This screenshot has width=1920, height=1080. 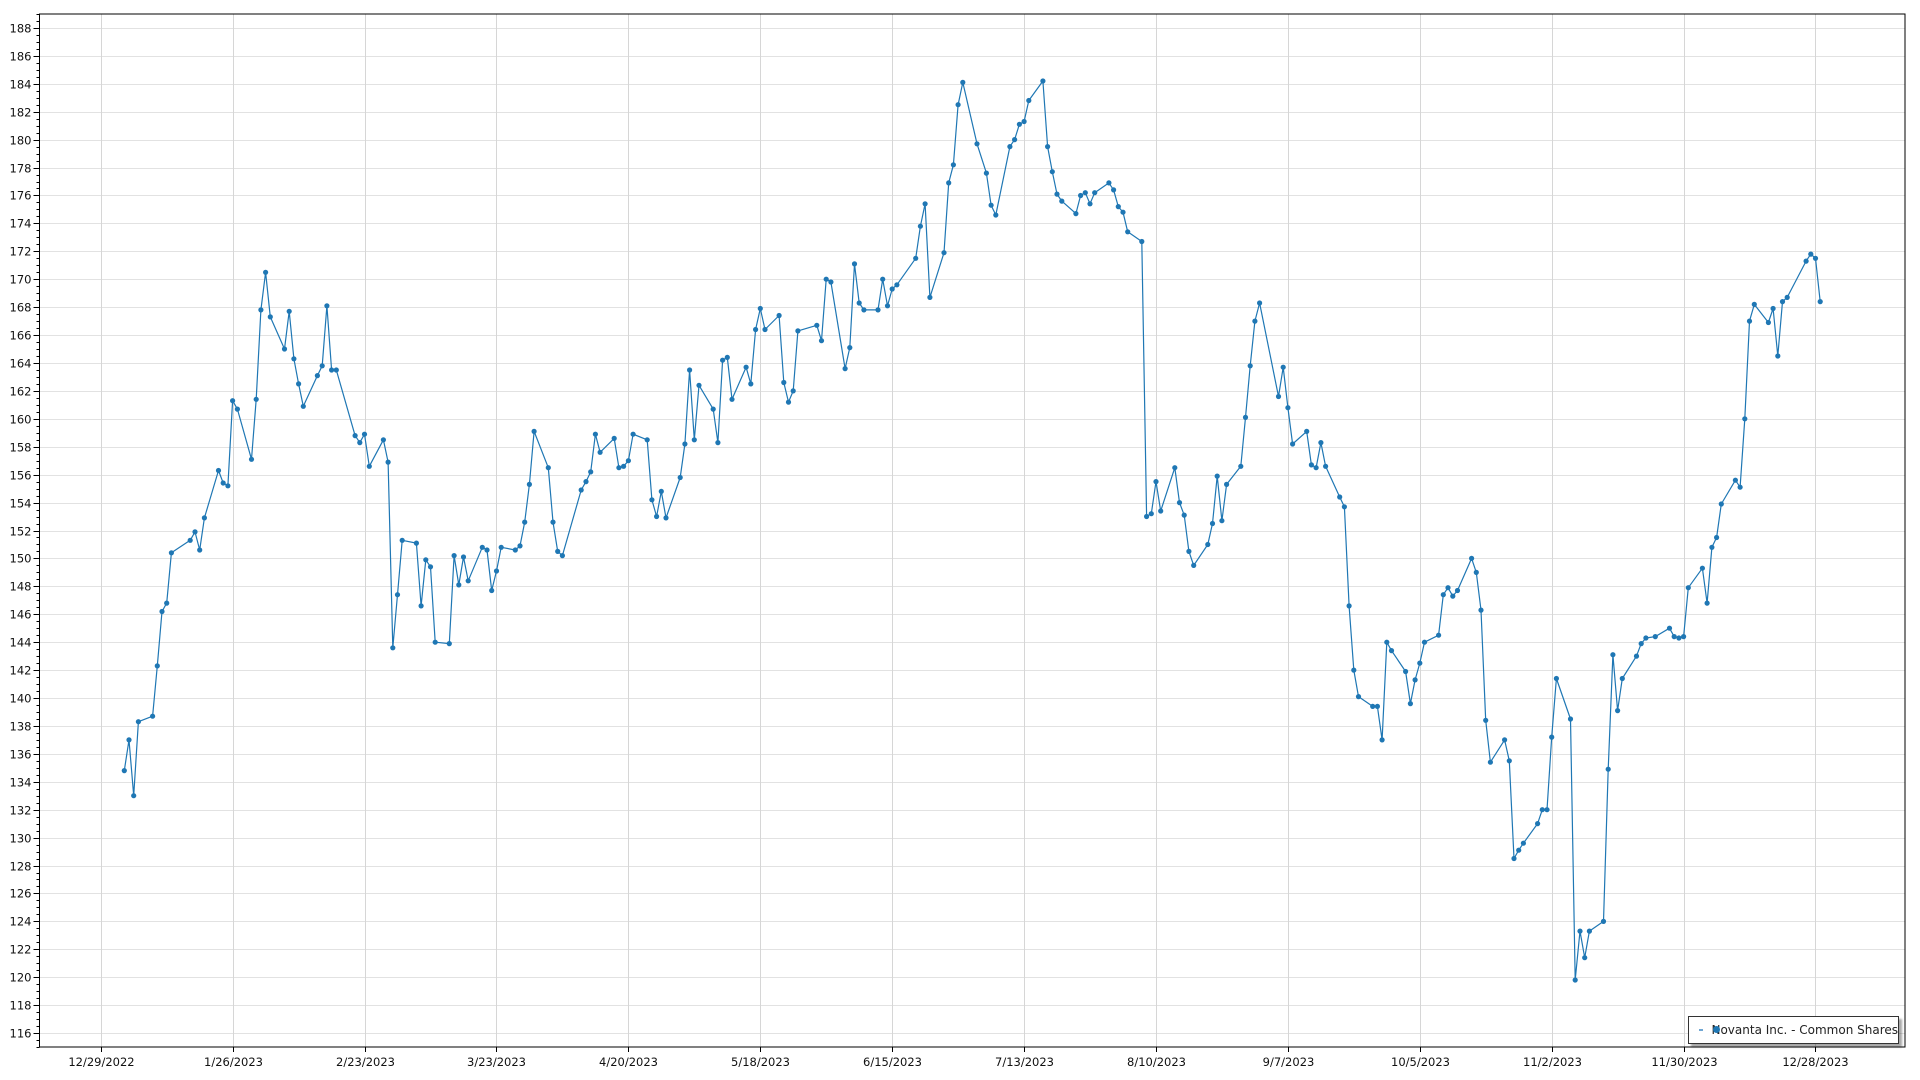 What do you see at coordinates (21, 336) in the screenshot?
I see `y-tick-label: 166` at bounding box center [21, 336].